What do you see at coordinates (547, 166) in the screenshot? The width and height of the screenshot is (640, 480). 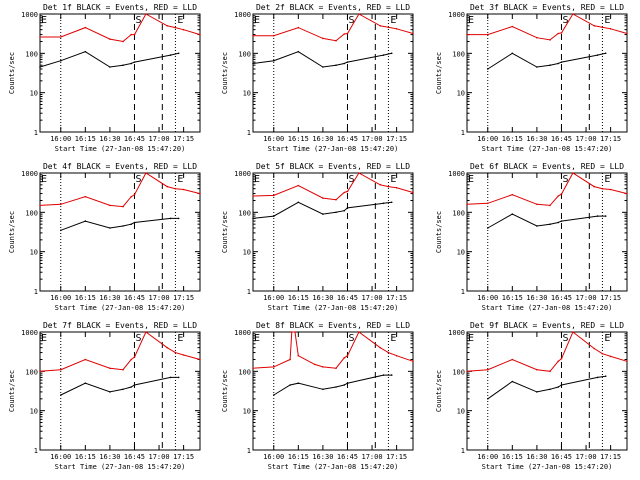 I see `panel-title: Det 6f BLACK = Events, RED = LLD` at bounding box center [547, 166].